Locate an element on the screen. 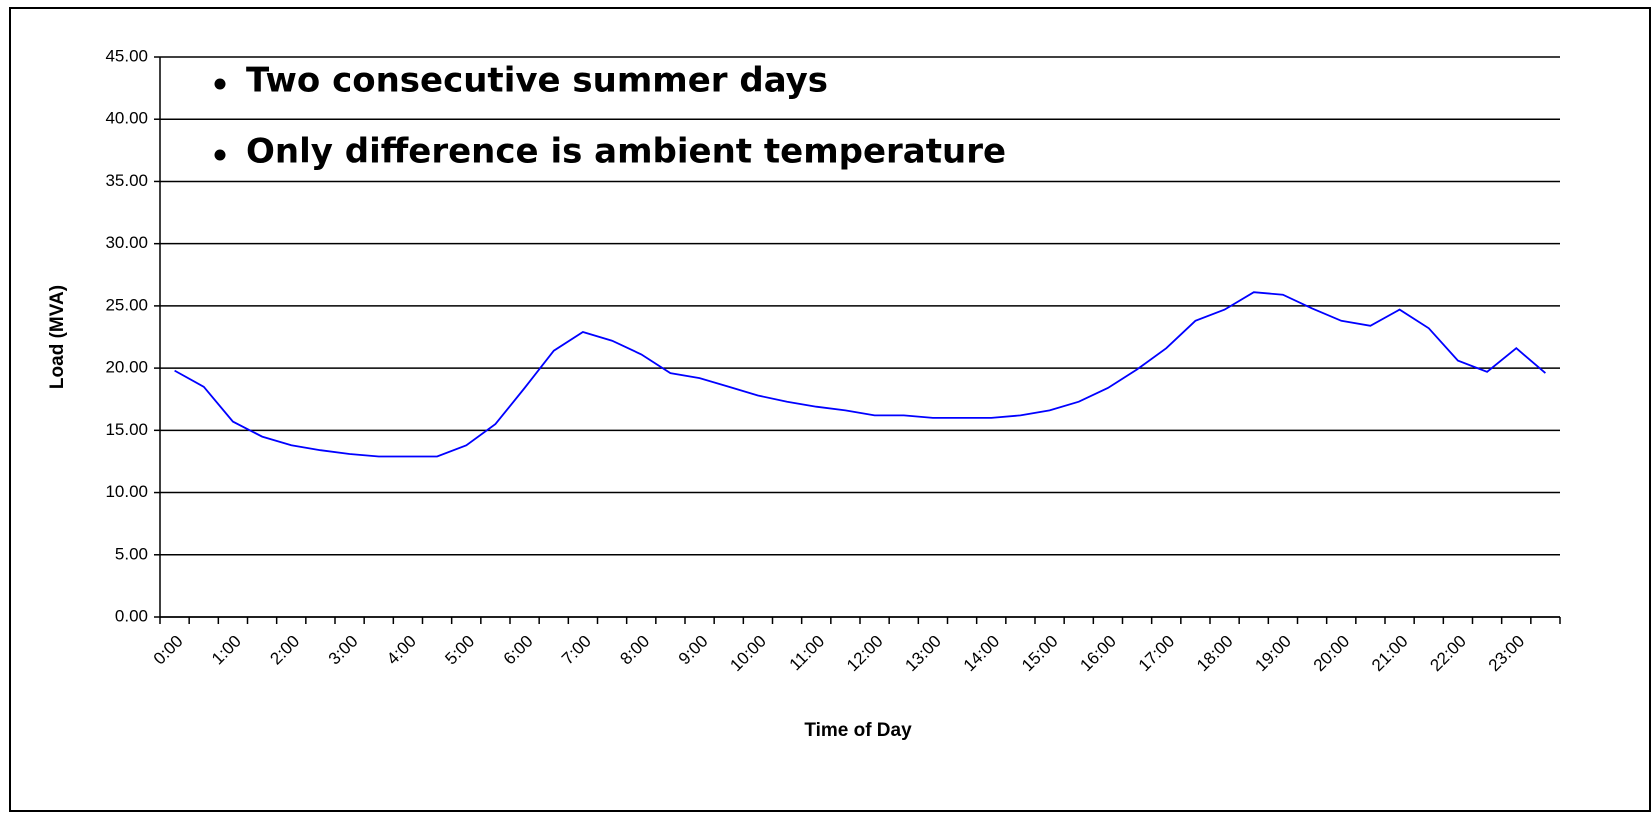 This screenshot has width=1652, height=816. y-tick-label: 5.00 is located at coordinates (131, 553).